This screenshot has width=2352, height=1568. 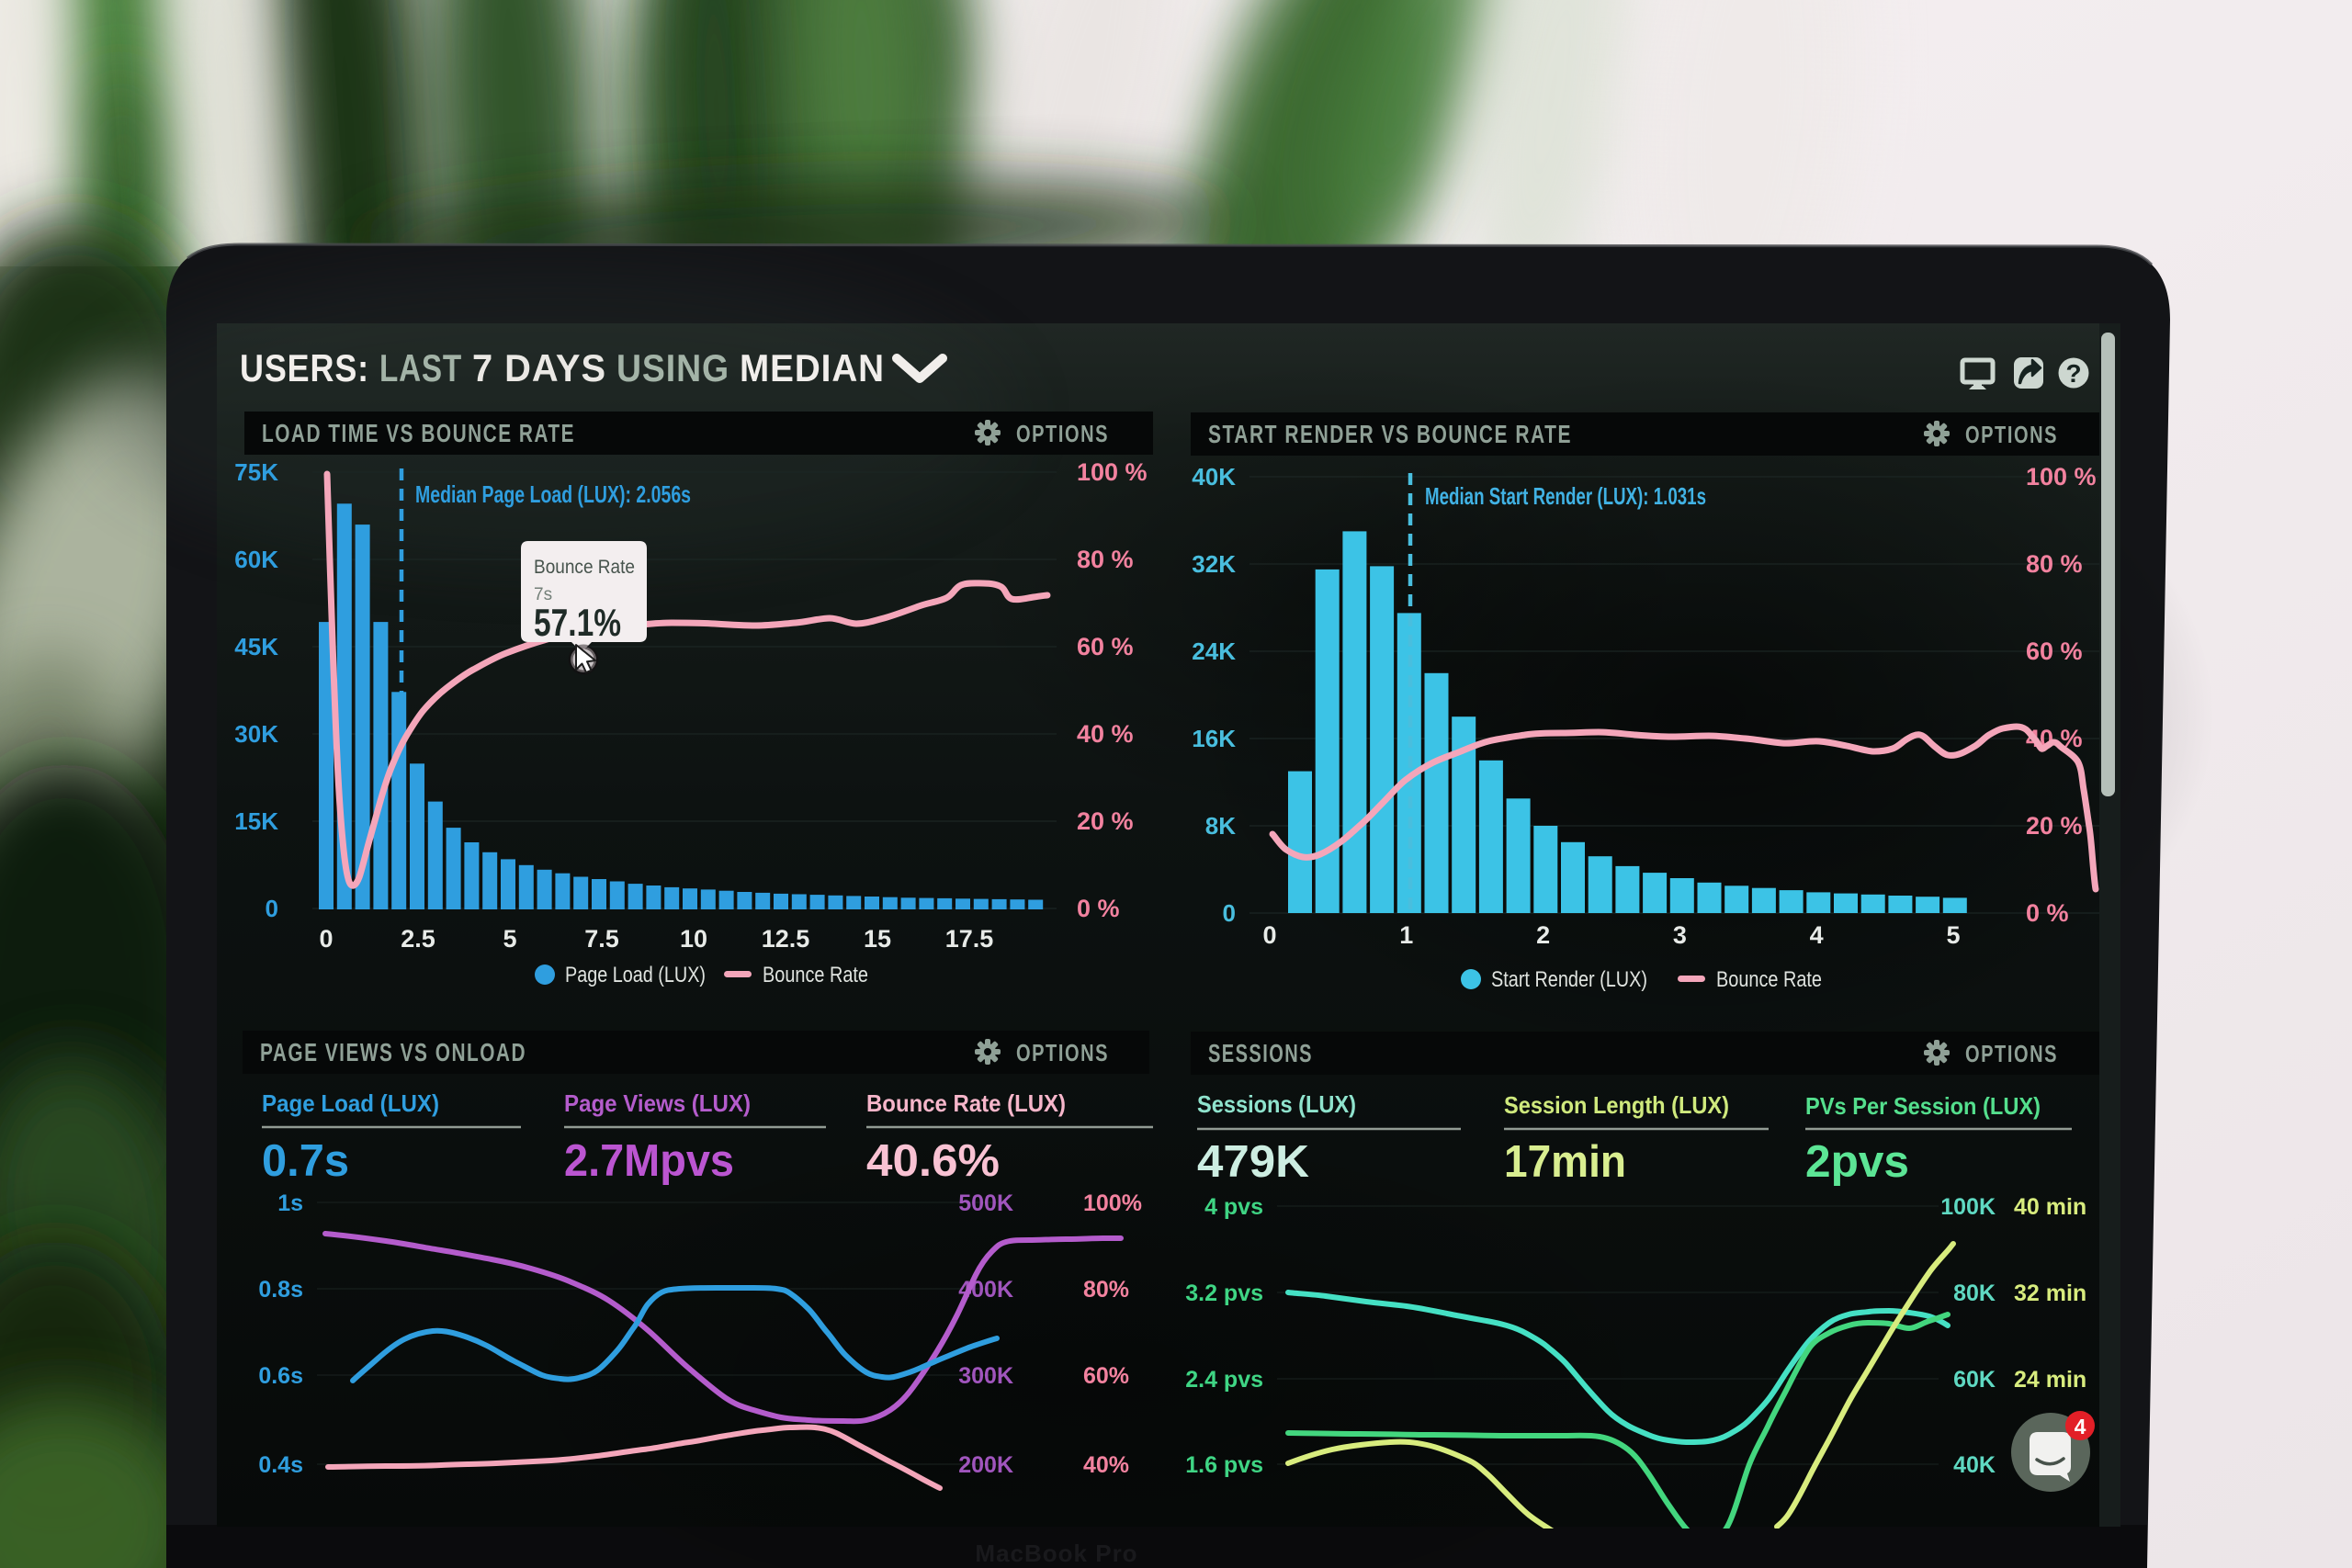 I want to click on svg-text: 15K, so click(x=256, y=821).